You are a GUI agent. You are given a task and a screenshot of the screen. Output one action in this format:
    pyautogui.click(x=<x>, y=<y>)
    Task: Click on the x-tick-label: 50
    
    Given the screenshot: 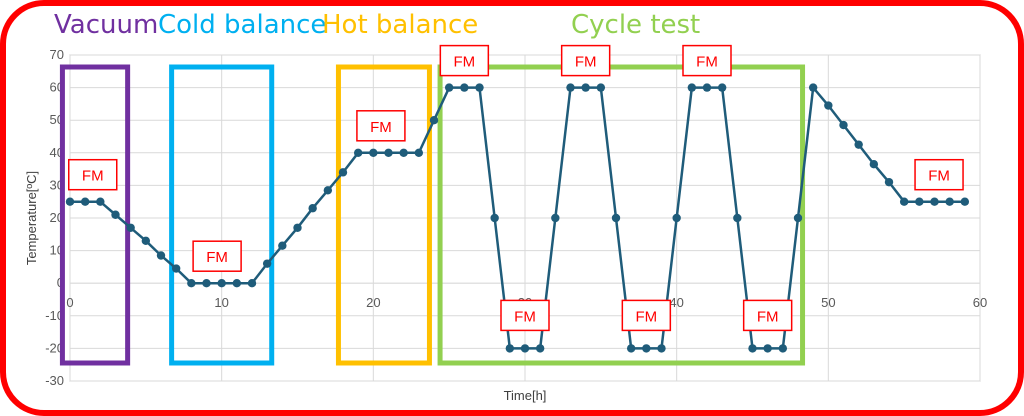 What is the action you would take?
    pyautogui.click(x=828, y=302)
    